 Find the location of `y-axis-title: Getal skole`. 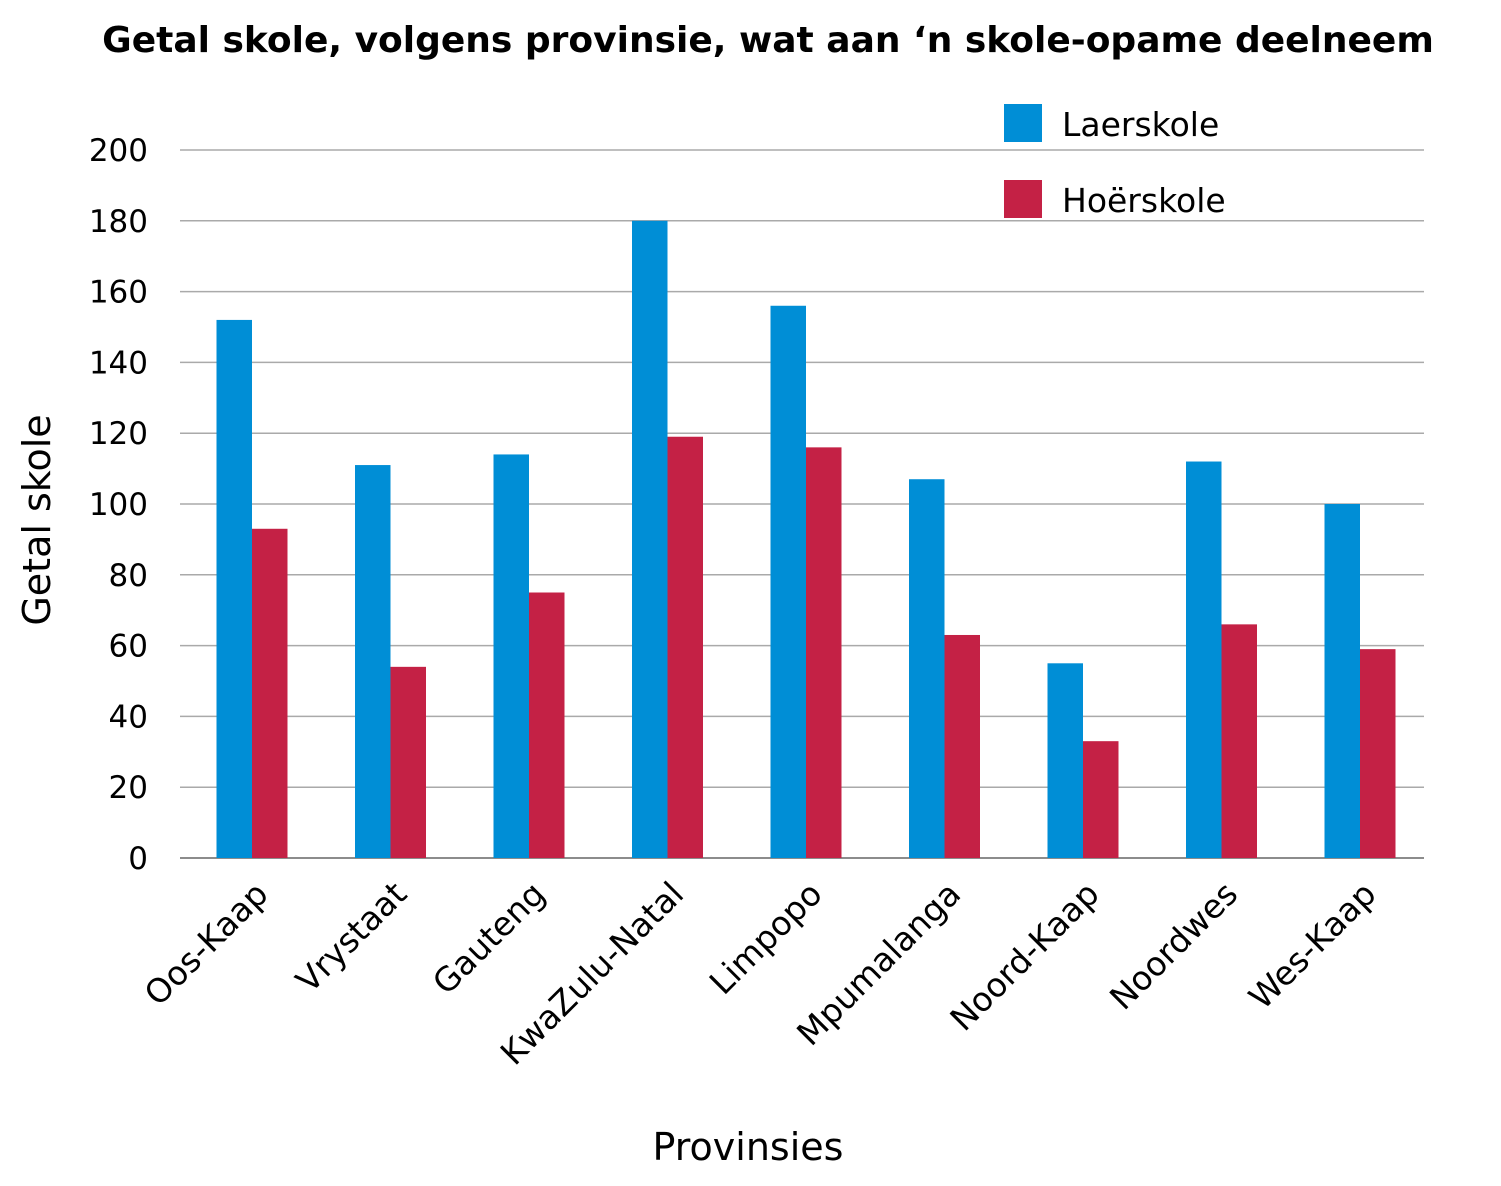

y-axis-title: Getal skole is located at coordinates (37, 519).